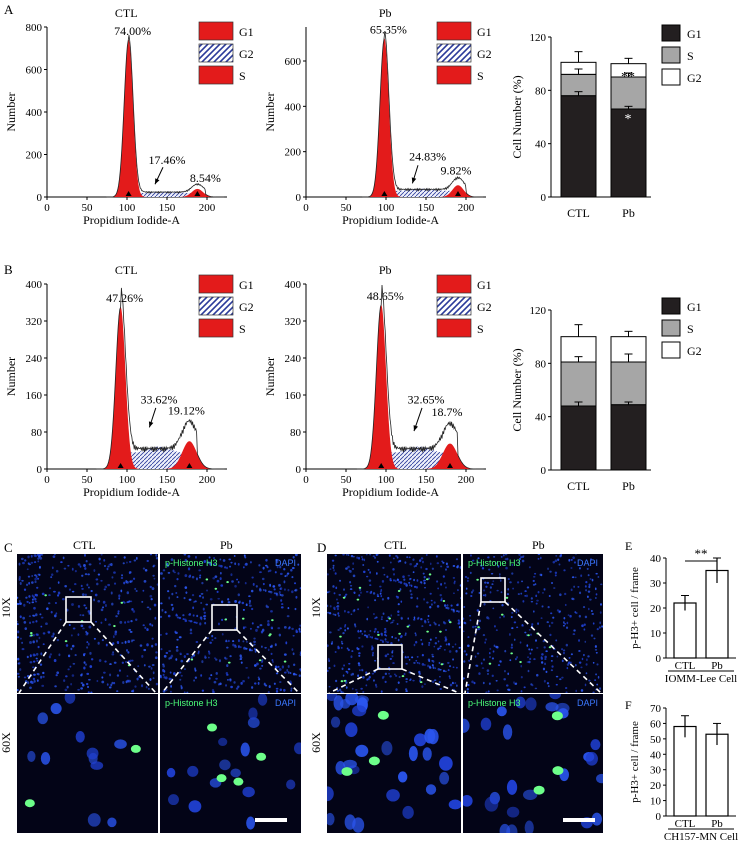 This screenshot has width=744, height=846. What do you see at coordinates (299, 470) in the screenshot?
I see `y-tick-label: 0` at bounding box center [299, 470].